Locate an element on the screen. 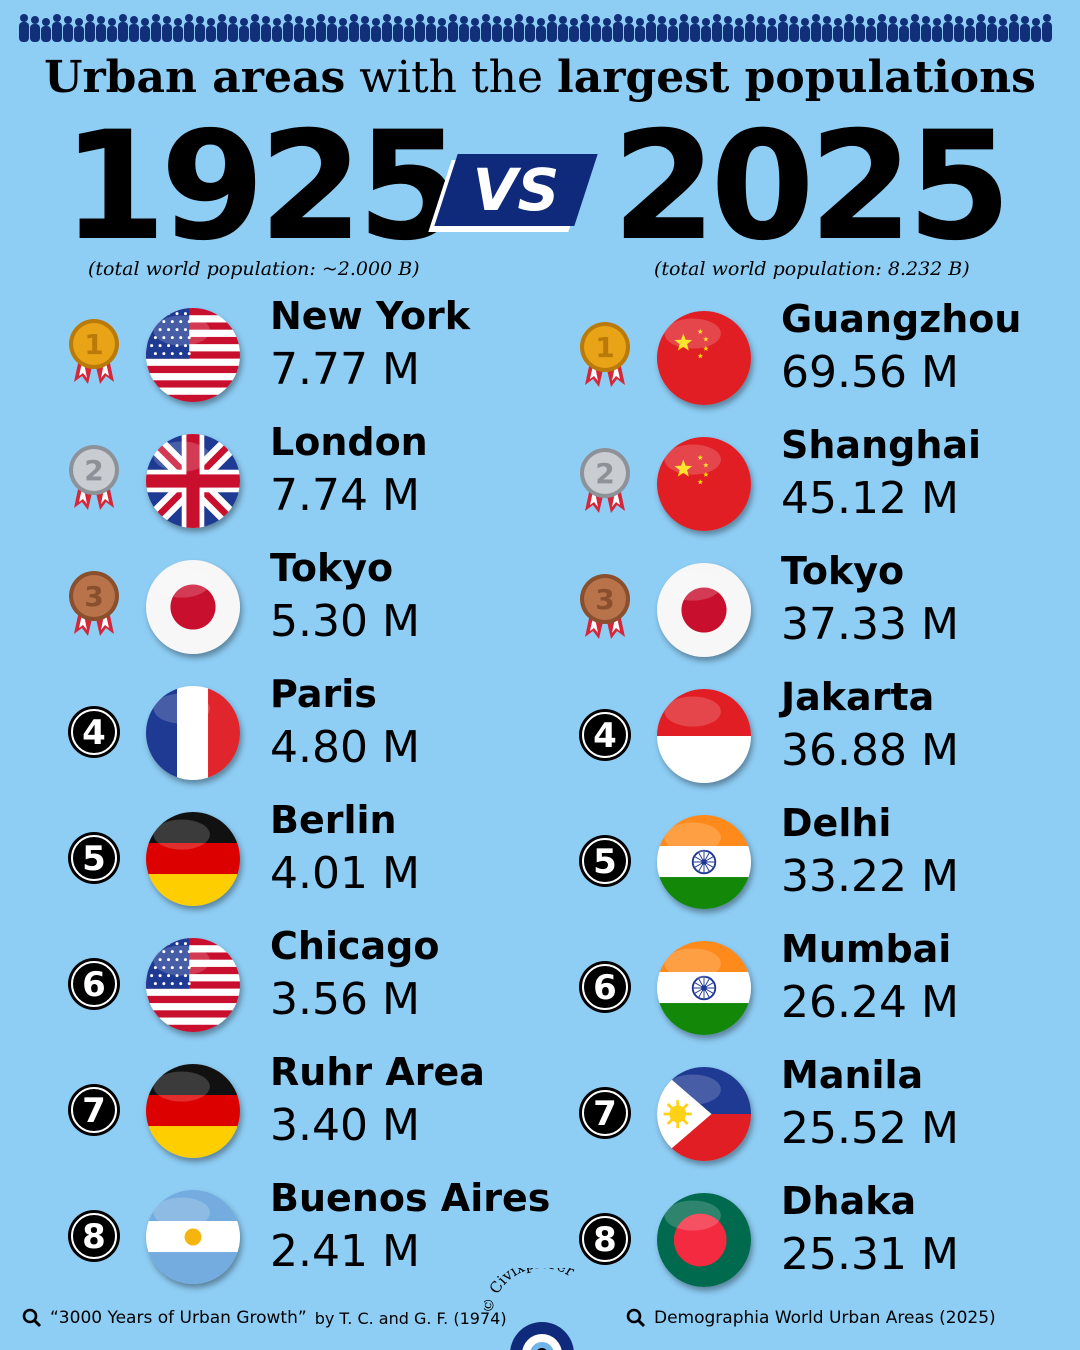 This screenshot has height=1350, width=1080. vs-badge: VS is located at coordinates (513, 194).